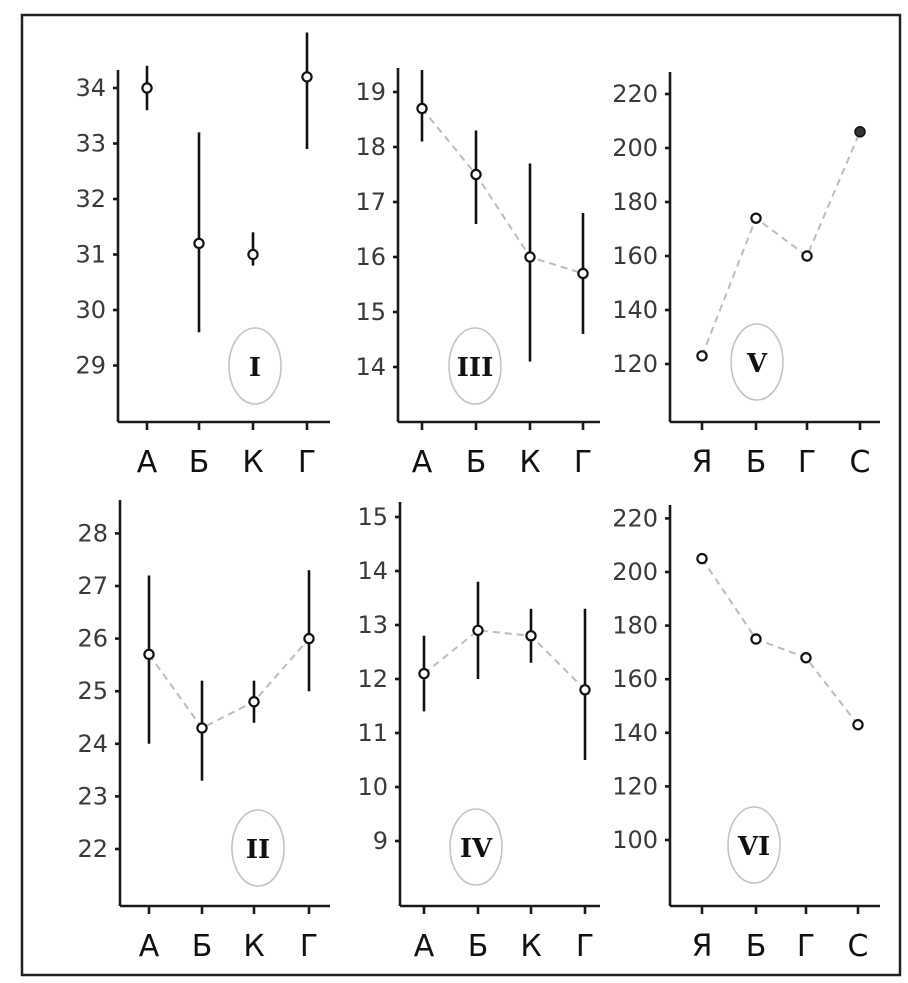 The width and height of the screenshot is (908, 983). What do you see at coordinates (203, 732) in the screenshot?
I see `panel-4: 22 23 24 25 26 27 28 А Б К Г II` at bounding box center [203, 732].